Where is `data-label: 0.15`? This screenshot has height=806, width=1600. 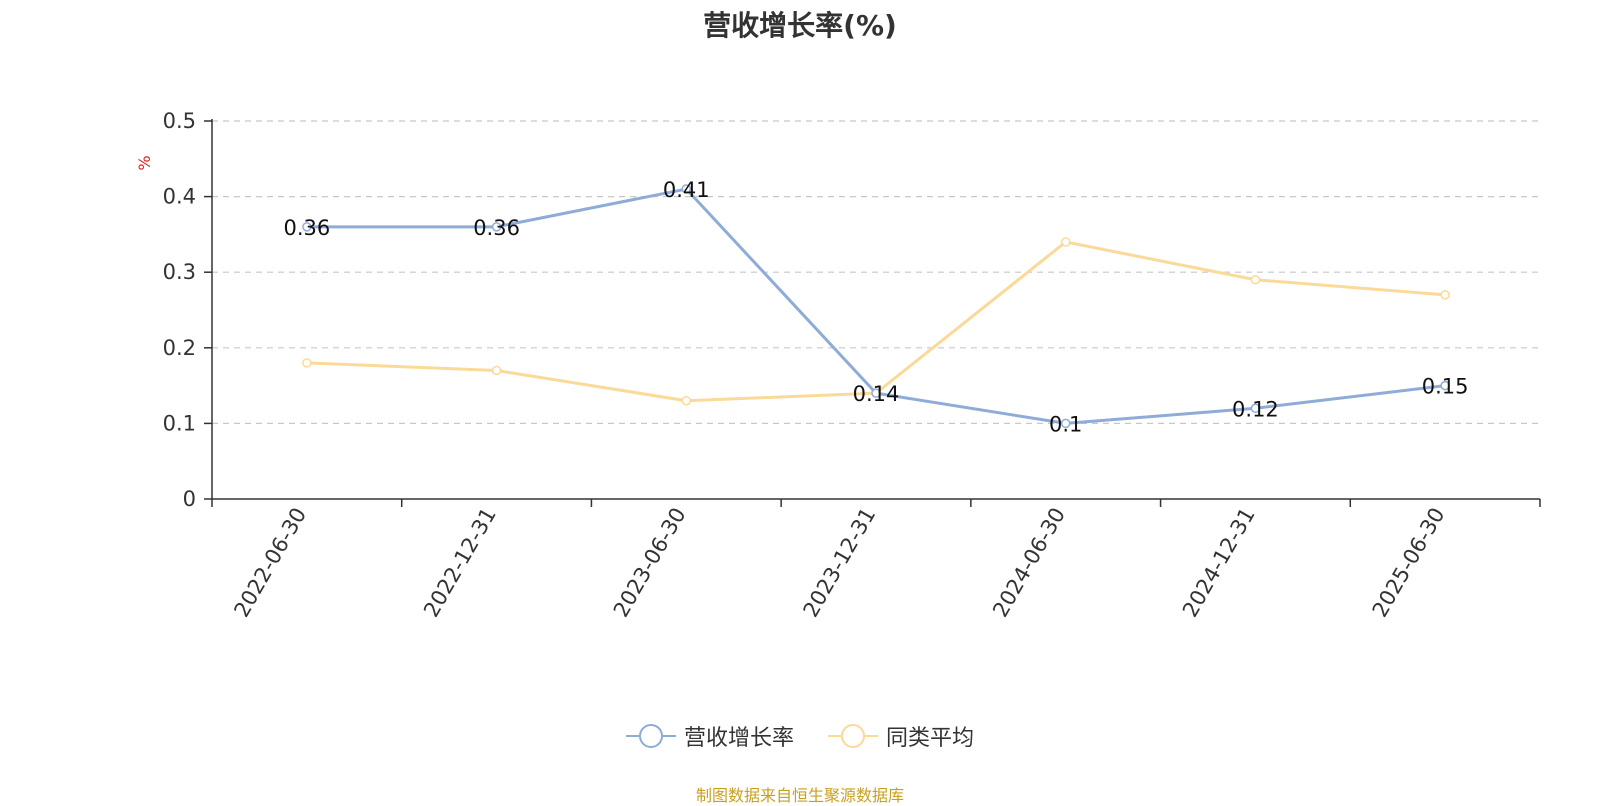 data-label: 0.15 is located at coordinates (1445, 387).